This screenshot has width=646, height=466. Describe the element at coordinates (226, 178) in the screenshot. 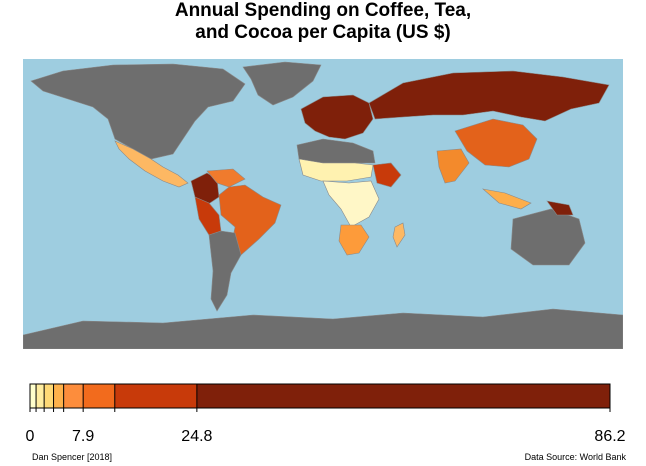

I see `region-venezuela` at that location.